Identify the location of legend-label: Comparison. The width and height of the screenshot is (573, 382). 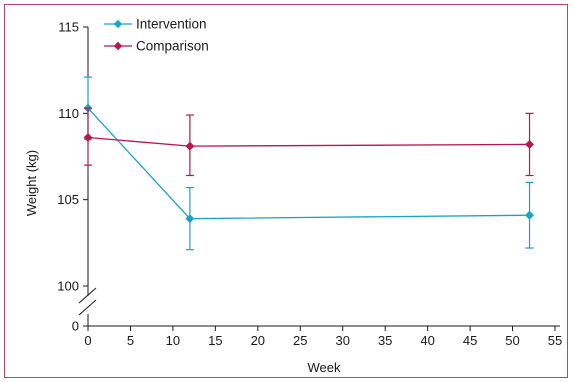
(172, 46).